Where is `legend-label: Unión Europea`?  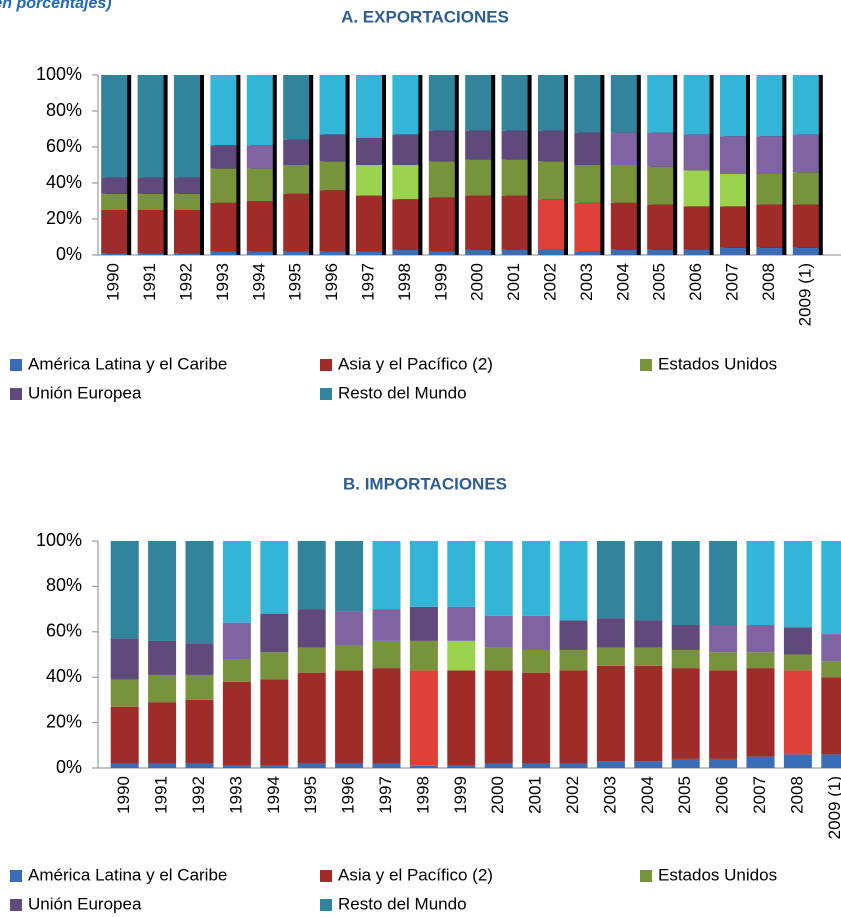 legend-label: Unión Europea is located at coordinates (85, 903).